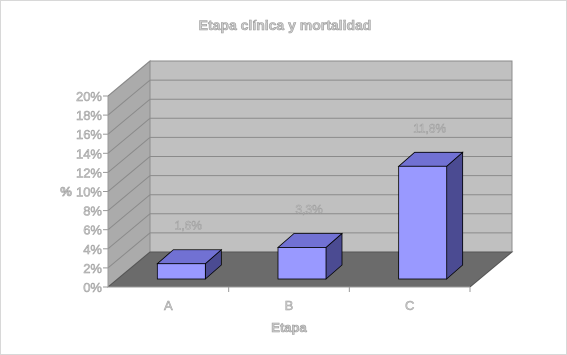 This screenshot has height=355, width=567. I want to click on y-tick-label: 8%, so click(92, 211).